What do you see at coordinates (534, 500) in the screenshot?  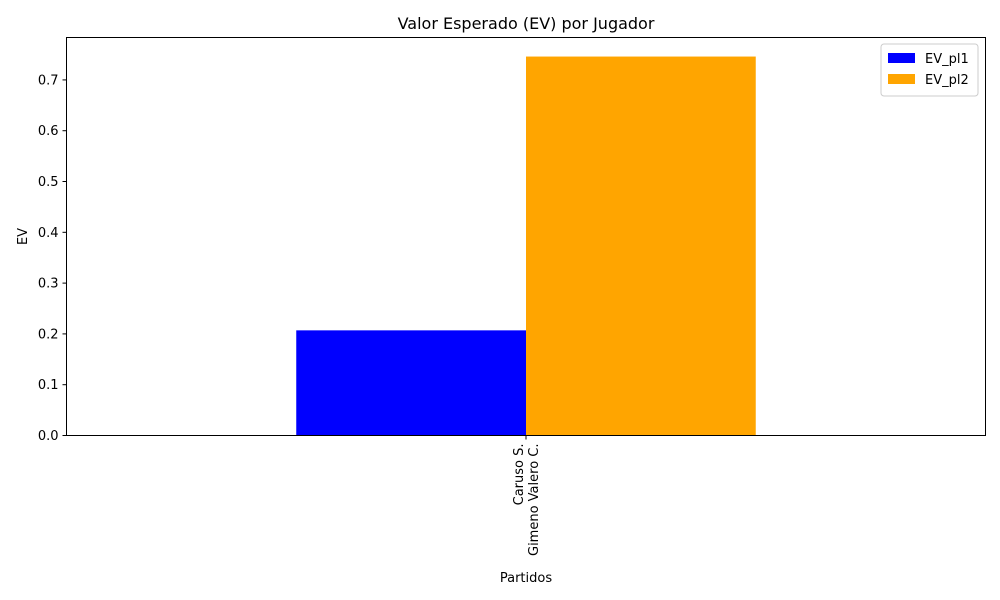 I see `x-tick-label-line: Gimeno Valero C.` at bounding box center [534, 500].